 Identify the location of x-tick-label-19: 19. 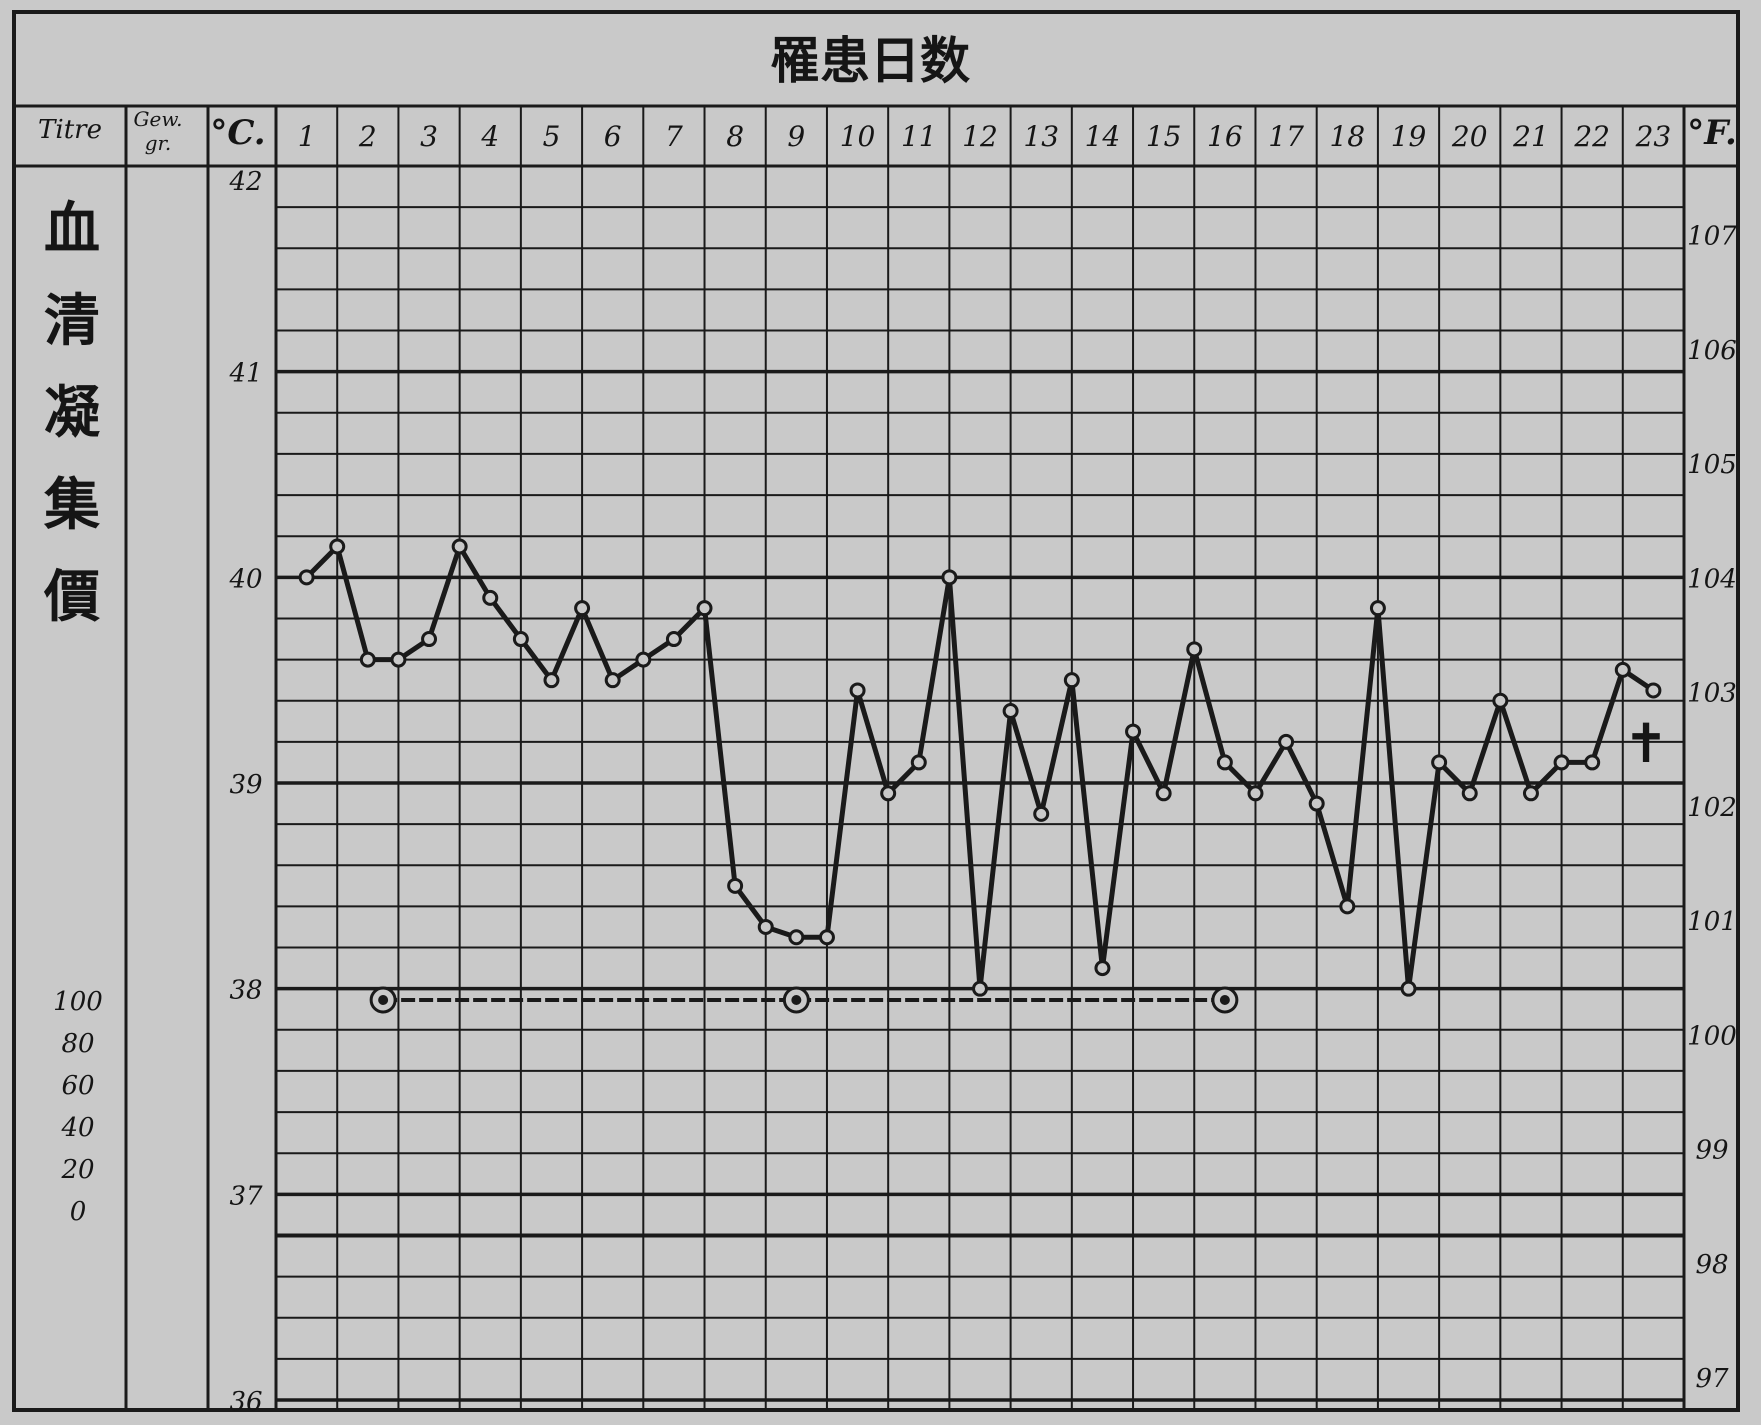
(1409, 136).